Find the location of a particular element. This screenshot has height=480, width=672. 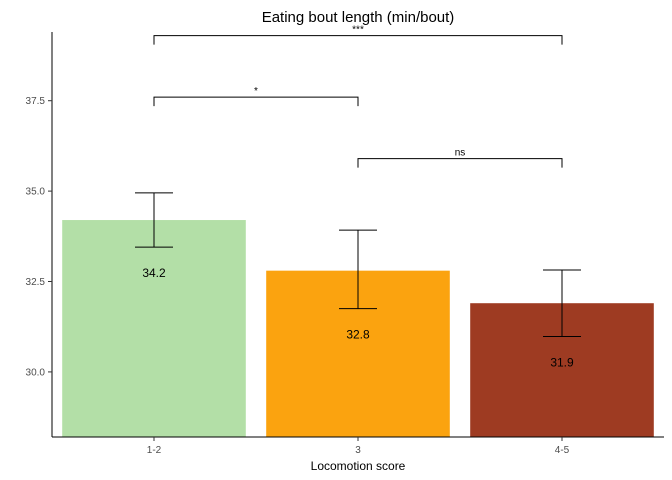

data-label-1-2: 34.2 is located at coordinates (154, 273).